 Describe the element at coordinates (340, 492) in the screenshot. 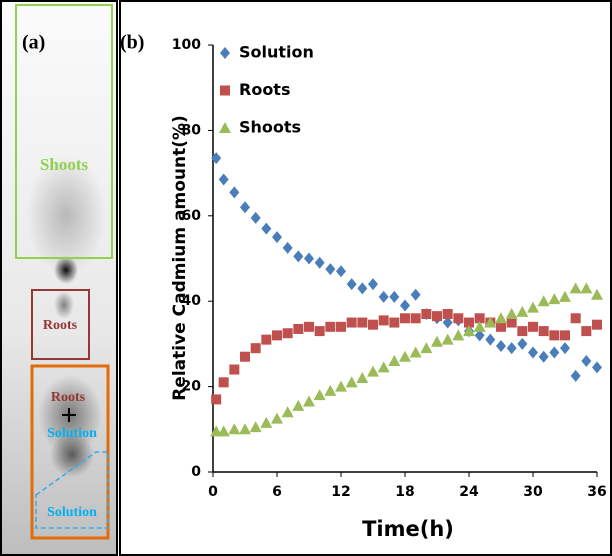

I see `x-tick-label: 12` at that location.